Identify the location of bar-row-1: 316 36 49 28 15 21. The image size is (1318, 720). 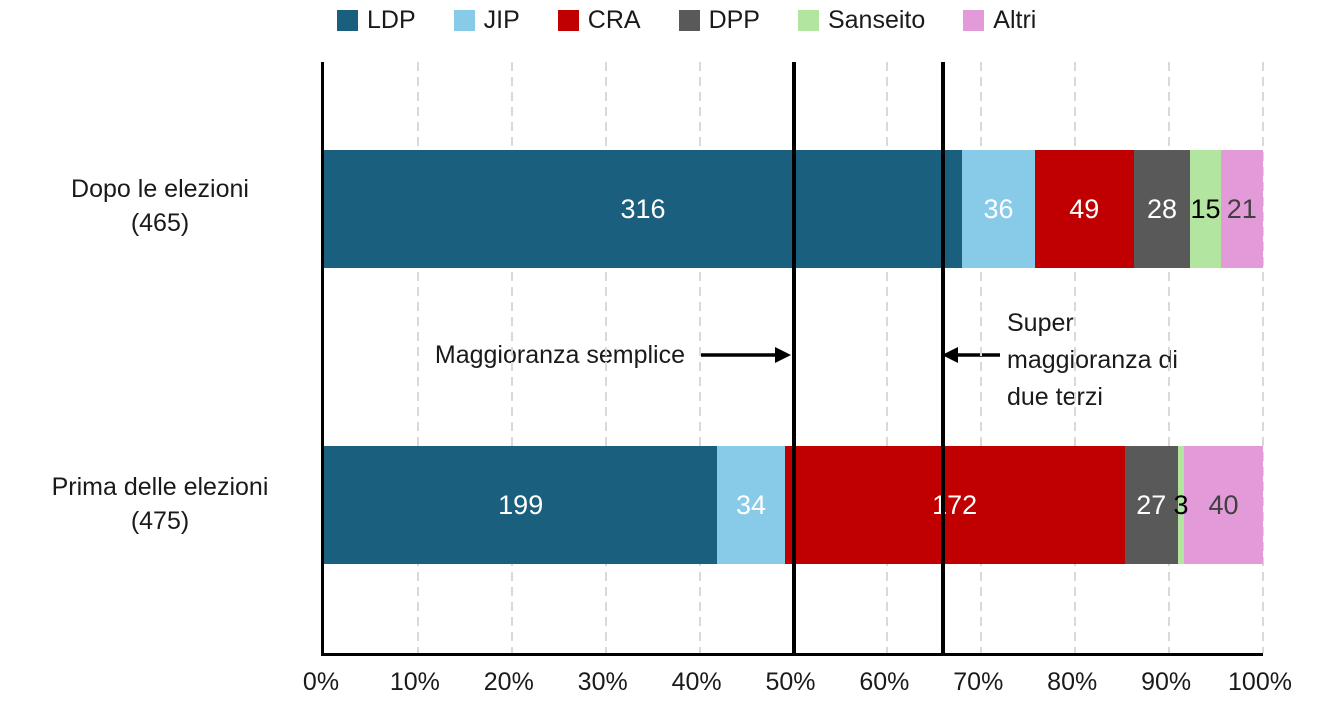
(794, 209).